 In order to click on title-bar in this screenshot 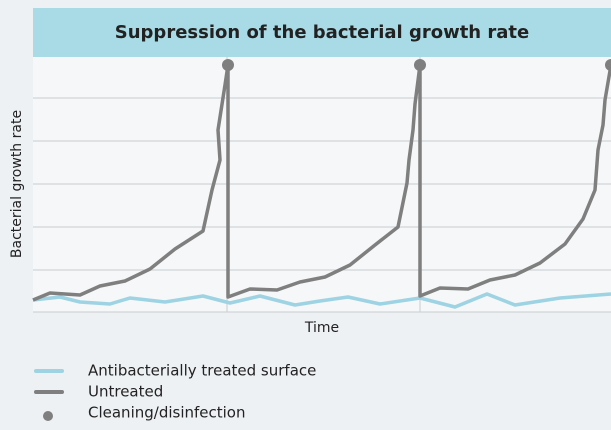, I will do `click(322, 32)`.